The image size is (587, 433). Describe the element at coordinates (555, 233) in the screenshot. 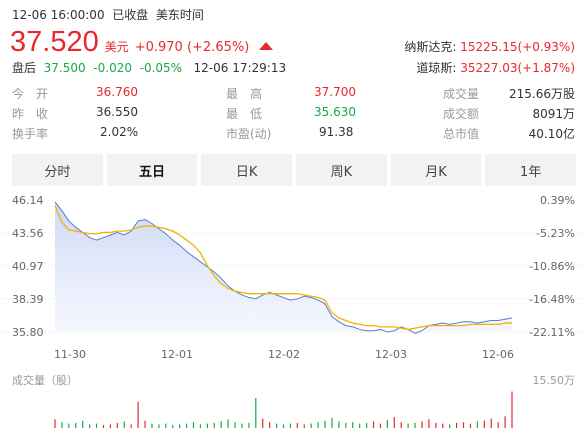

I see `pct-tick-label: -5.23%` at that location.